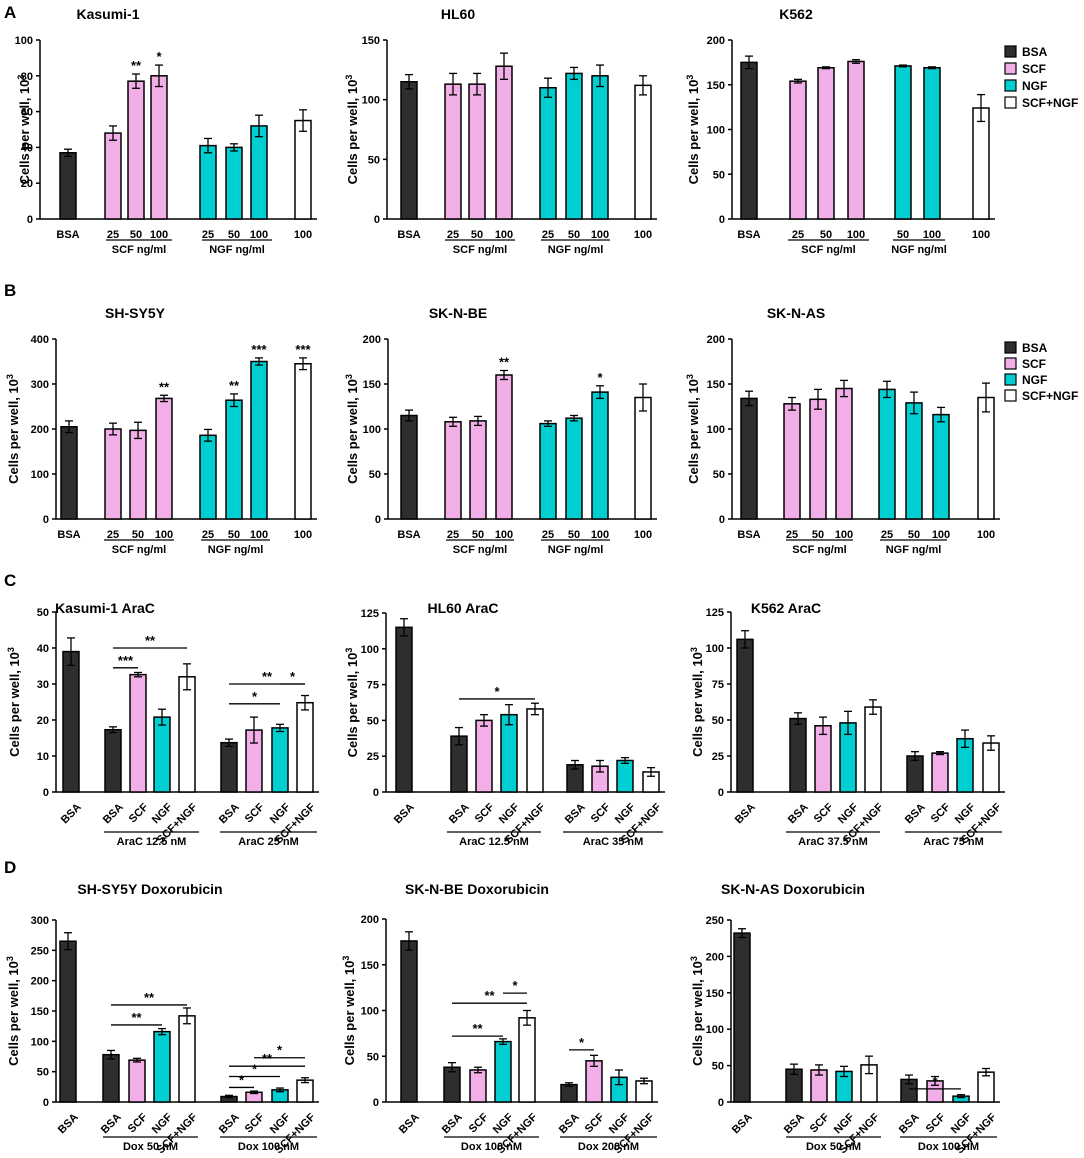 This screenshot has height=1158, width=1084. What do you see at coordinates (833, 1147) in the screenshot?
I see `group-label: Dox 50 nM` at bounding box center [833, 1147].